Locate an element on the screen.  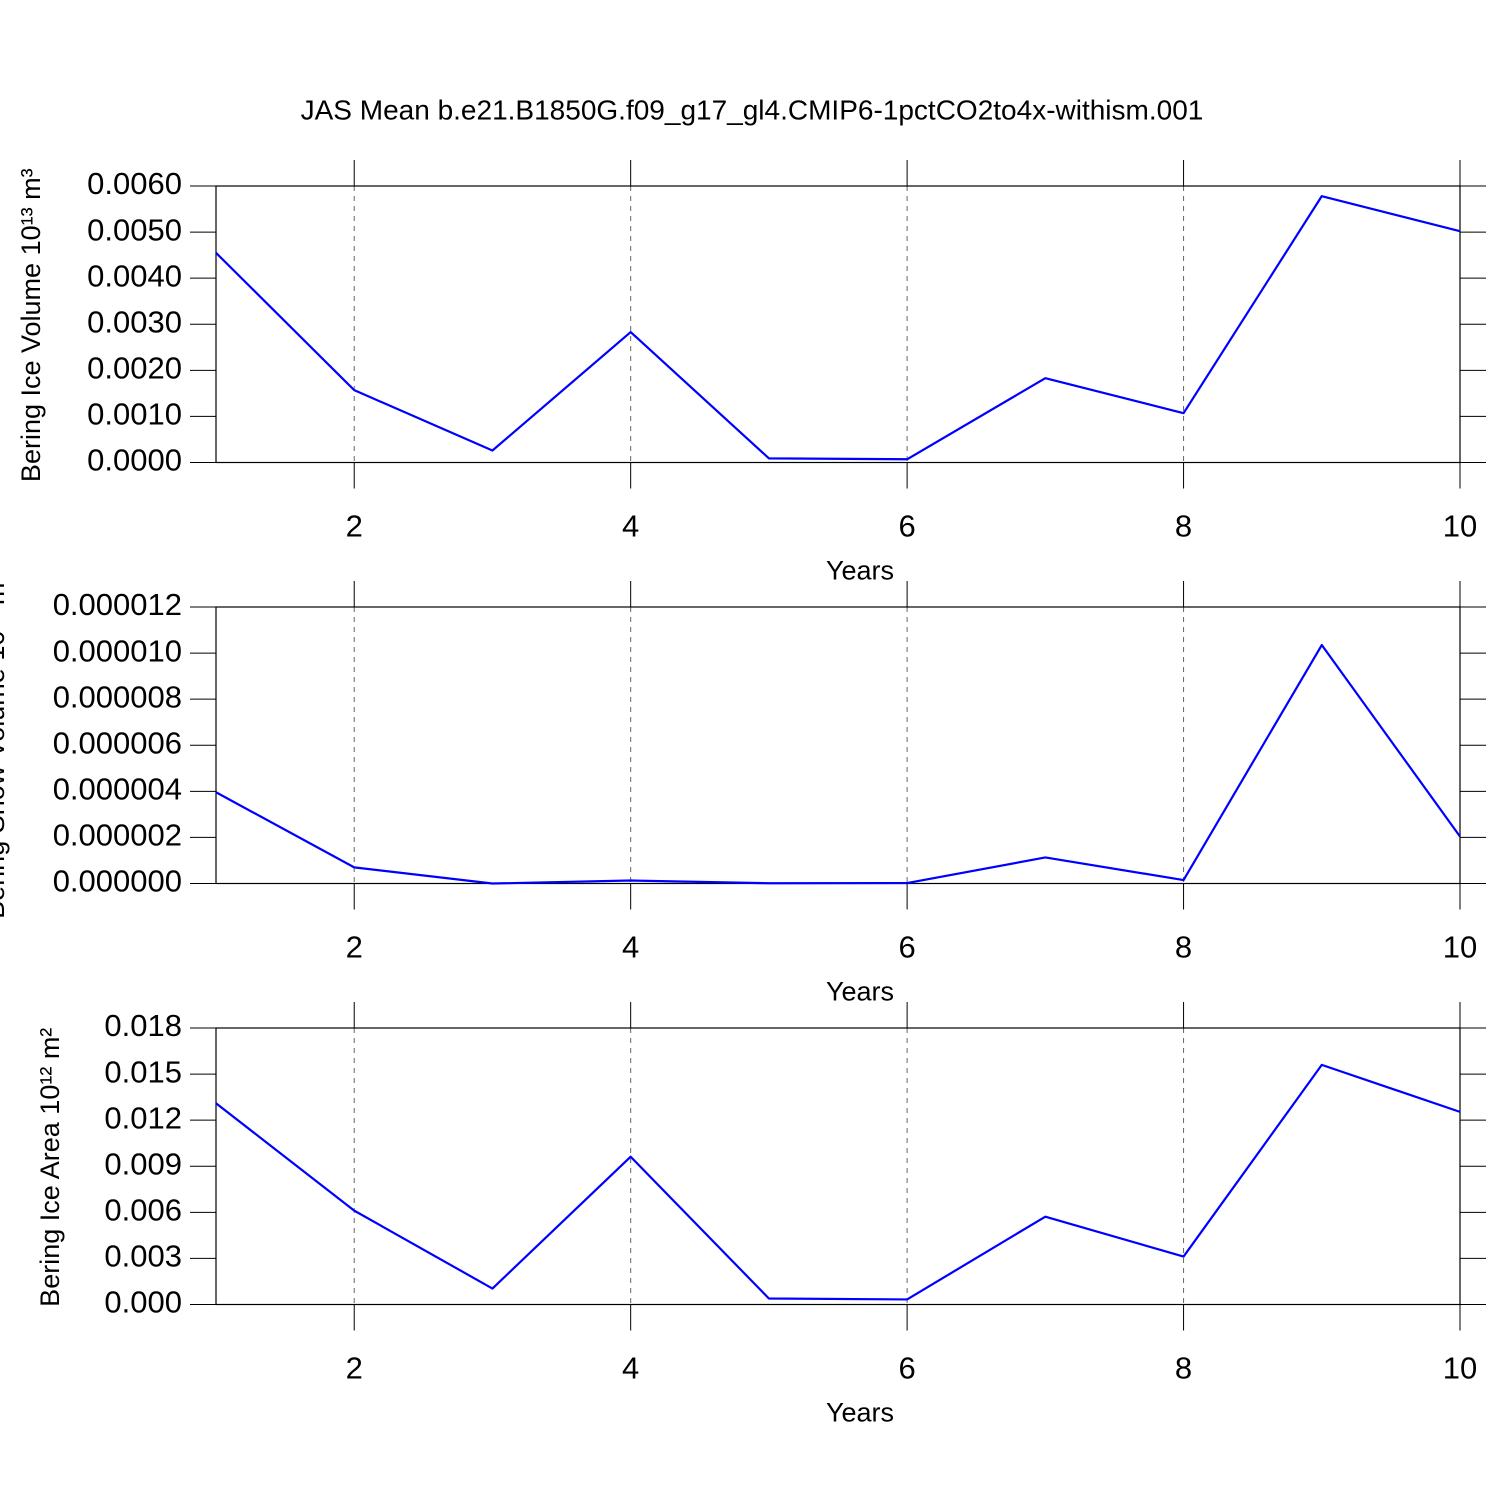
y-tick-label: 0.0050 is located at coordinates (134, 229).